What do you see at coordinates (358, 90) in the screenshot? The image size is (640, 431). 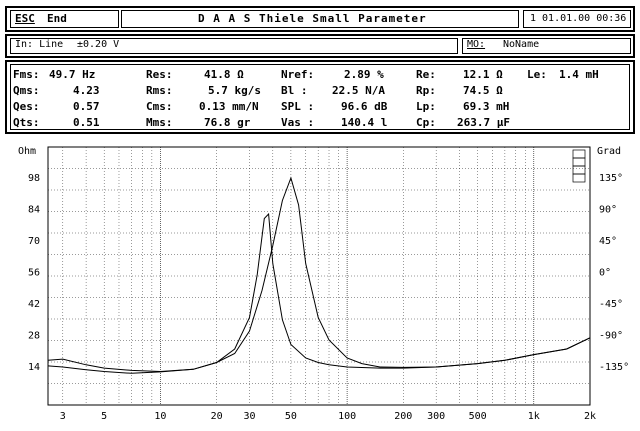 I see `param-bl-value: 22.5 N/A` at bounding box center [358, 90].